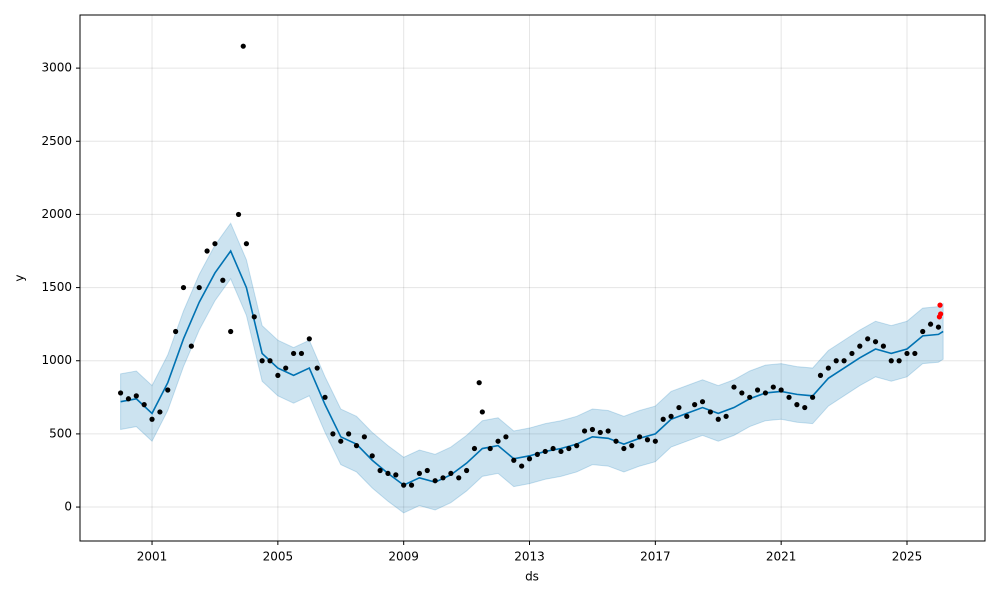 The height and width of the screenshot is (600, 1000). I want to click on x-tick-label: 2005, so click(278, 557).